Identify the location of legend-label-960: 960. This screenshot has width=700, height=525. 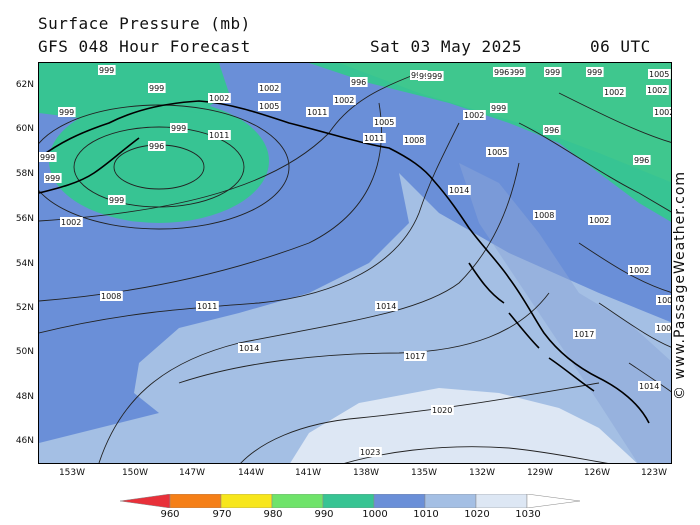
(170, 514).